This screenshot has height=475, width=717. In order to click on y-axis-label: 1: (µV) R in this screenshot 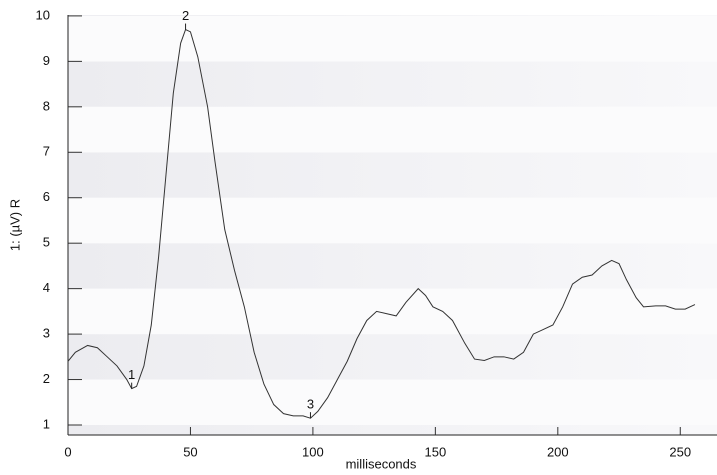, I will do `click(14, 225)`.